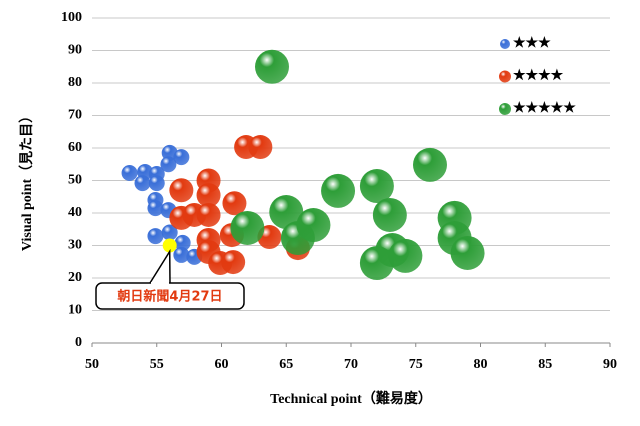 This screenshot has height=426, width=640. What do you see at coordinates (532, 43) in the screenshot?
I see `legend-label: ★★★` at bounding box center [532, 43].